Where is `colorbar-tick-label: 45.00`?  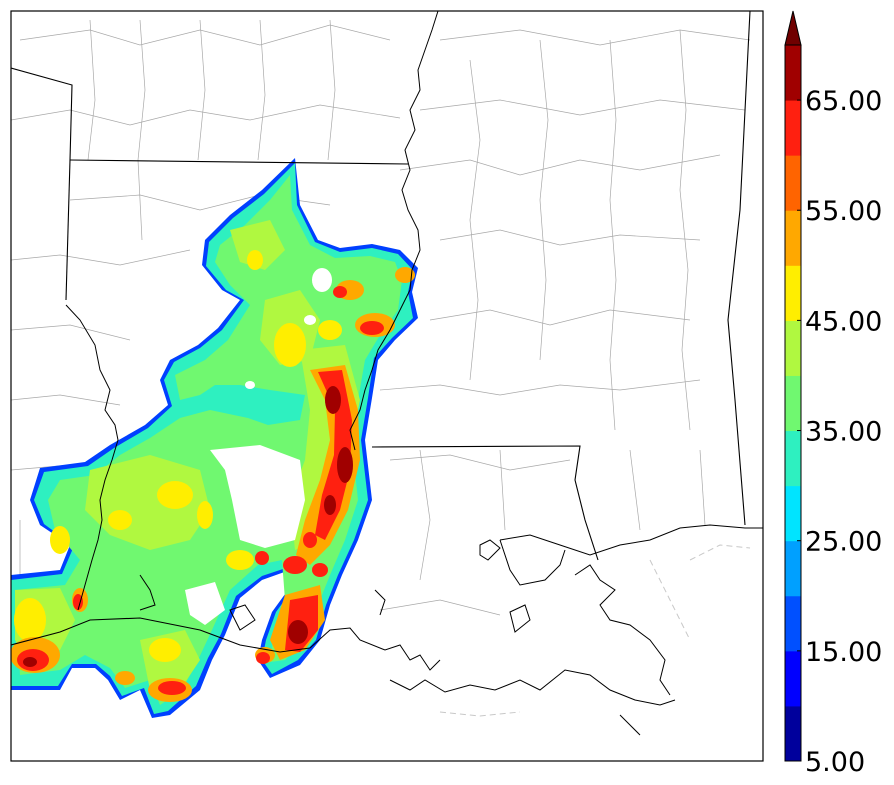 colorbar-tick-label: 45.00 is located at coordinates (843, 321).